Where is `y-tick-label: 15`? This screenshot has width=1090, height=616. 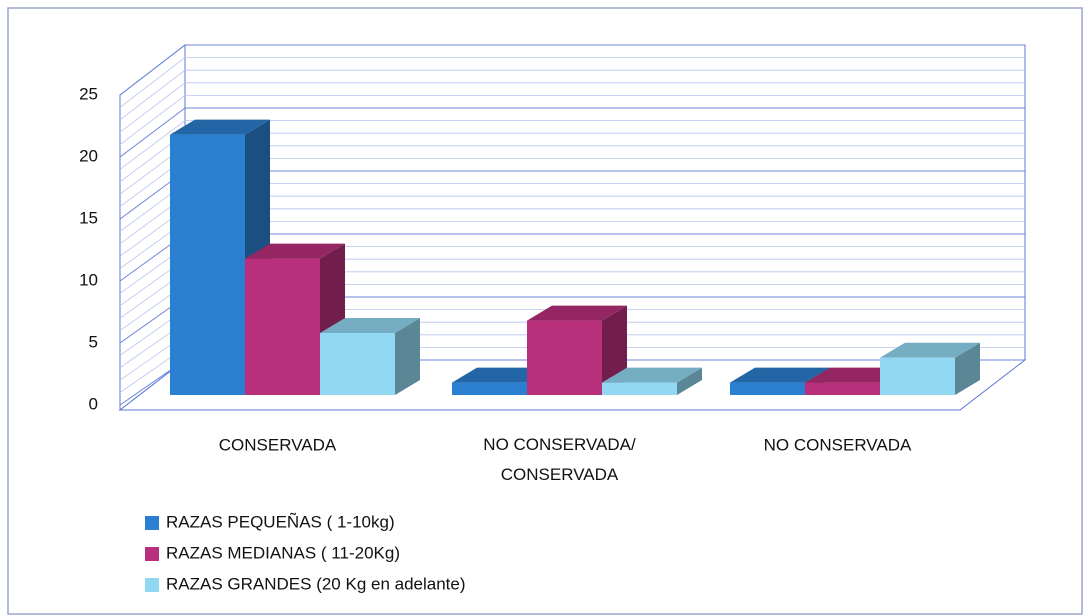 y-tick-label: 15 is located at coordinates (88, 217).